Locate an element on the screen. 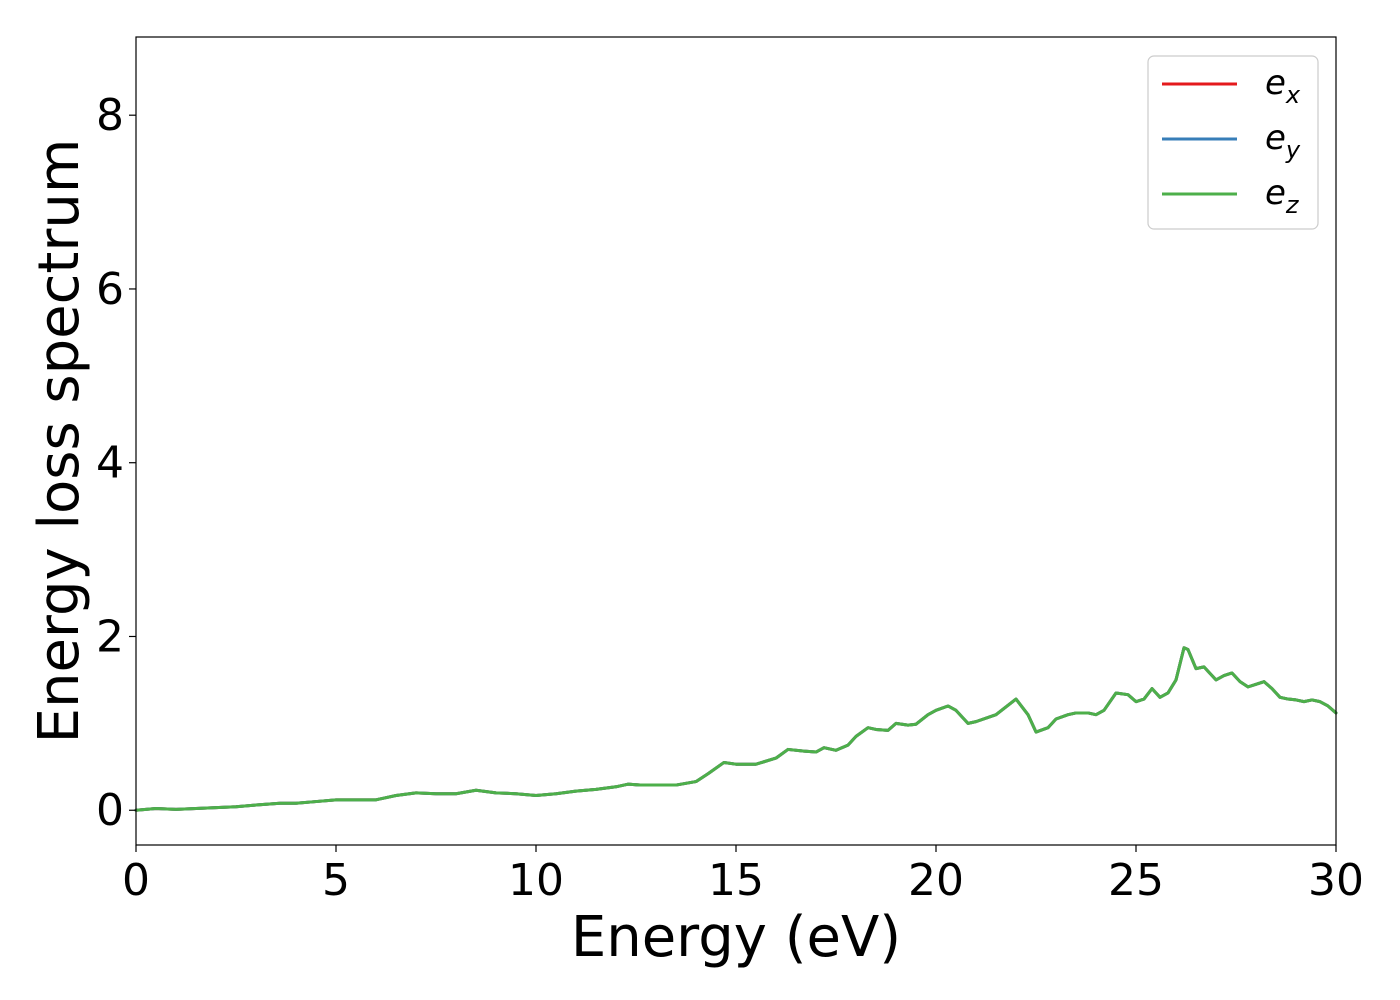 The image size is (1400, 1000). x-tick-label: 30 is located at coordinates (1336, 880).